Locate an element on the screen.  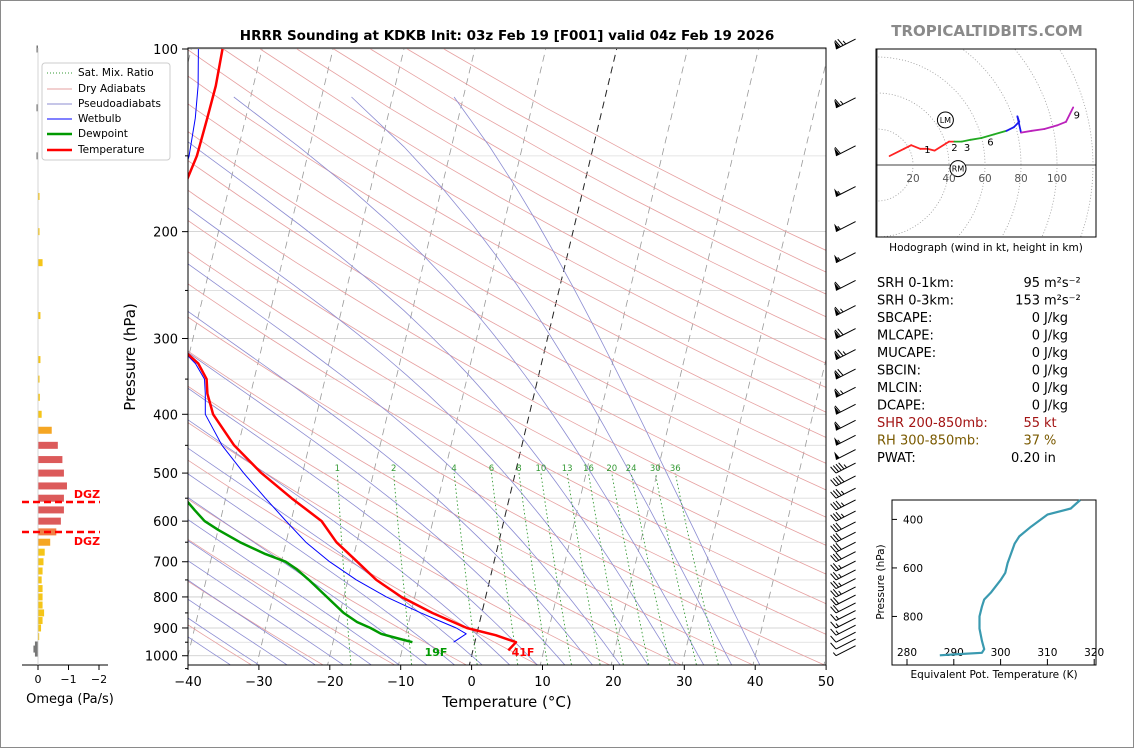
hodograph-height-mark: 6 is located at coordinates (990, 143).